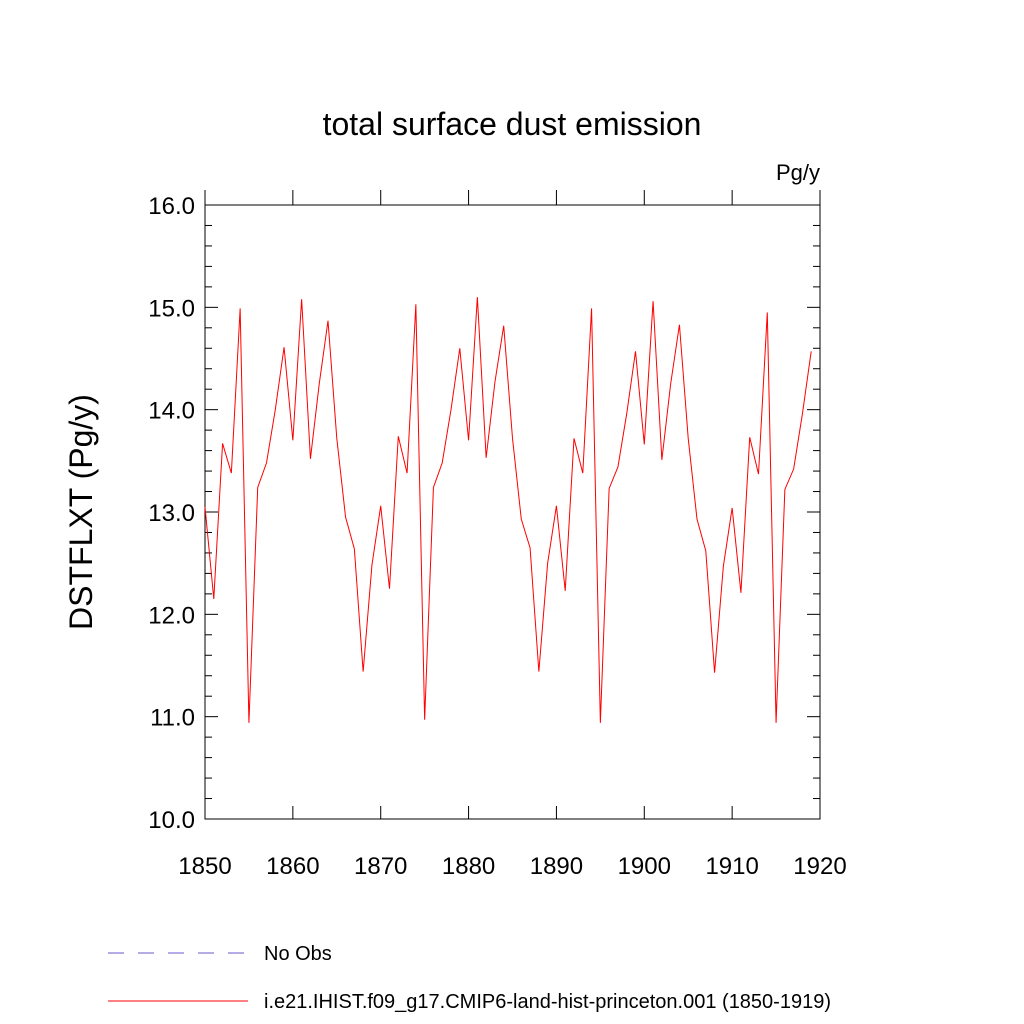 The height and width of the screenshot is (1024, 1024). I want to click on x-tick-label: 1870, so click(380, 866).